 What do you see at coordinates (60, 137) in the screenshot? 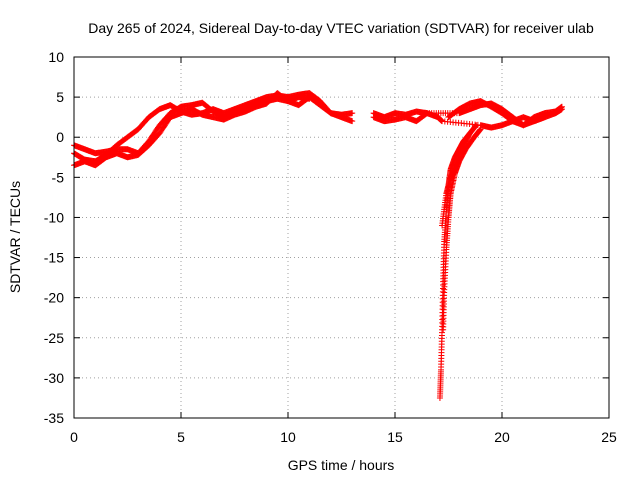
I see `y-tick-label: 0` at bounding box center [60, 137].